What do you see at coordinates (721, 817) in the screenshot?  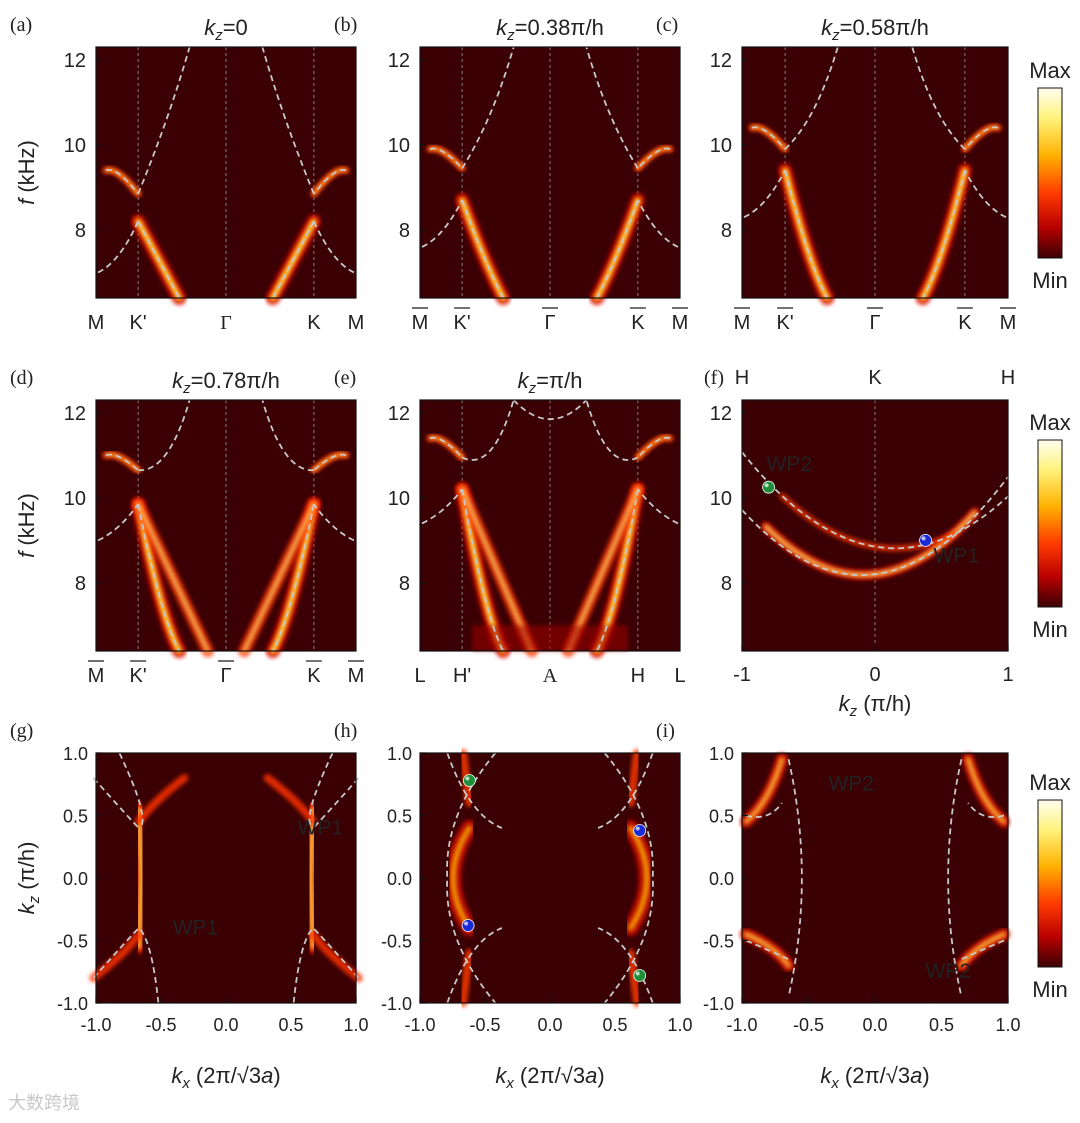 I see `y-tick-label: 0.5` at bounding box center [721, 817].